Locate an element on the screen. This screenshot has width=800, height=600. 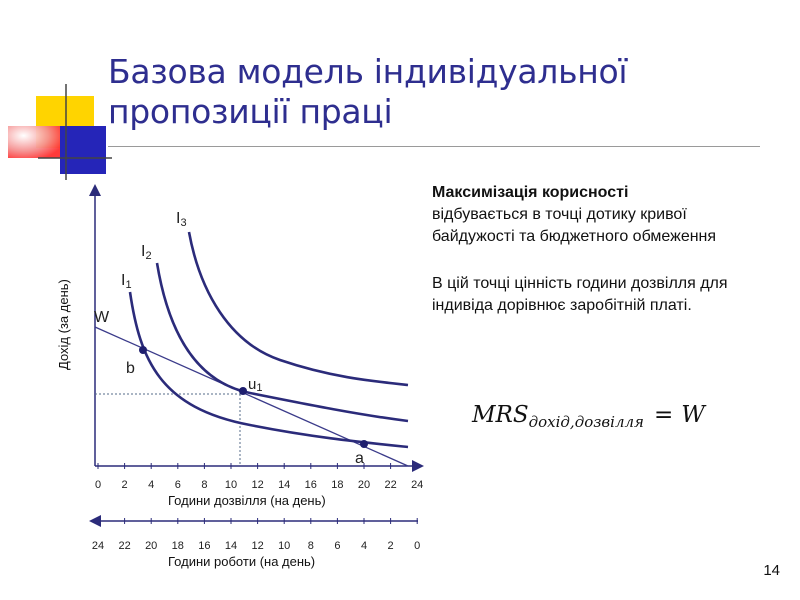
label-a: a is located at coordinates (359, 458).